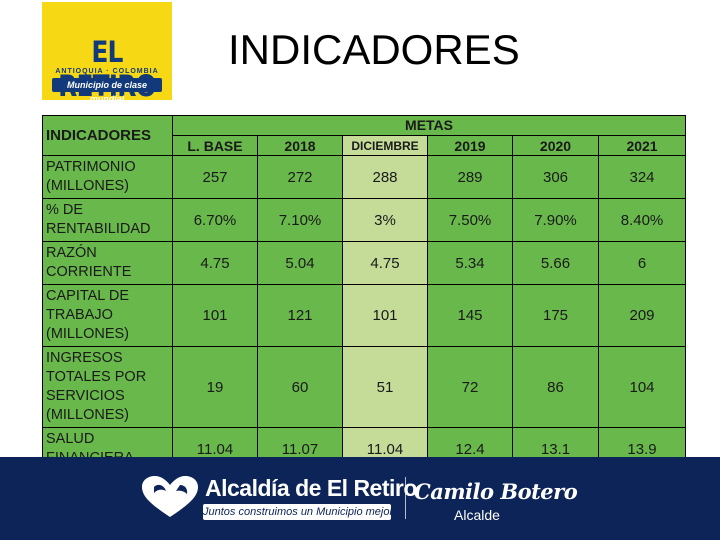 The width and height of the screenshot is (720, 540). I want to click on table-cell: 5.34, so click(470, 263).